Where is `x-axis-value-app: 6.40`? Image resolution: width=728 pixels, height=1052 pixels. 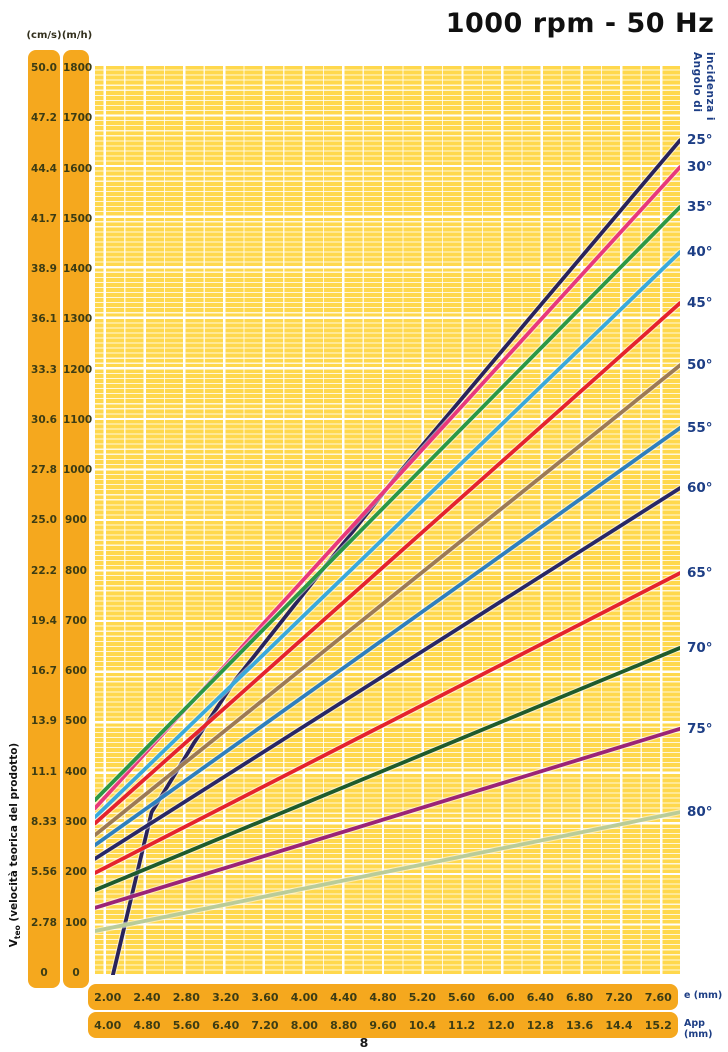
x-axis-value-app: 6.40 is located at coordinates (226, 1025).